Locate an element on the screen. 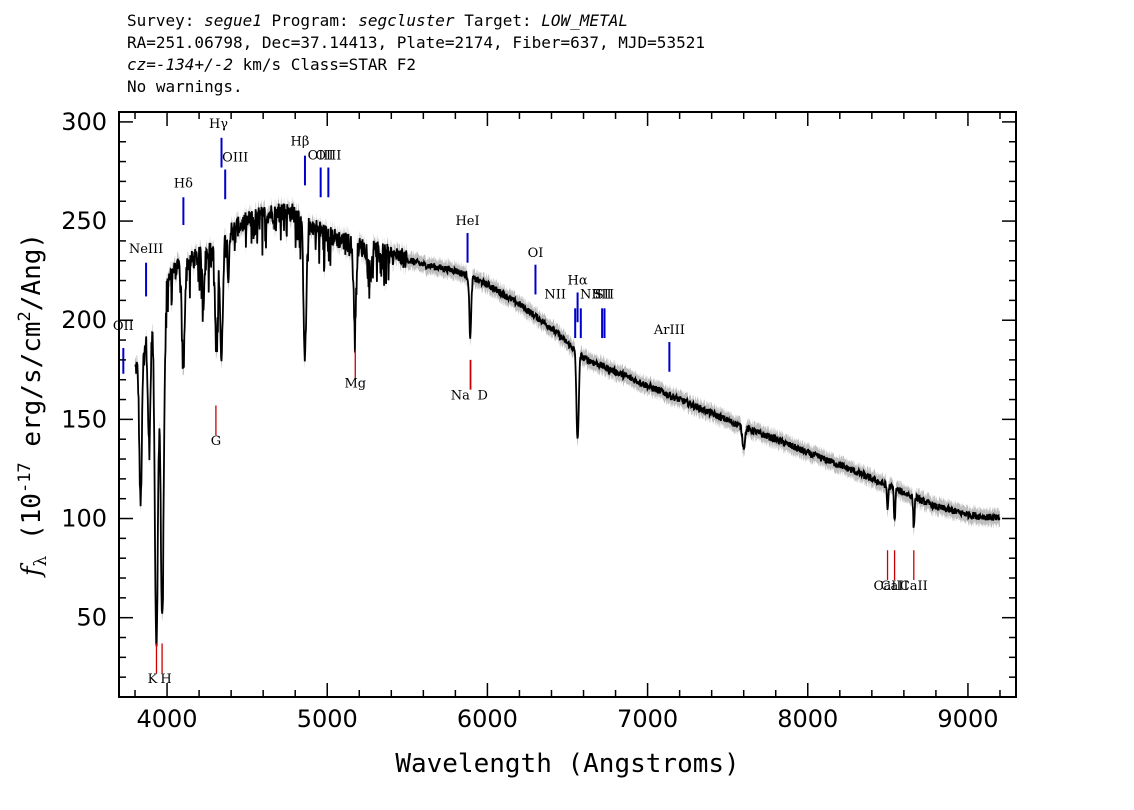 This screenshot has height=810, width=1134. y-tick-label: 50 is located at coordinates (91, 618).